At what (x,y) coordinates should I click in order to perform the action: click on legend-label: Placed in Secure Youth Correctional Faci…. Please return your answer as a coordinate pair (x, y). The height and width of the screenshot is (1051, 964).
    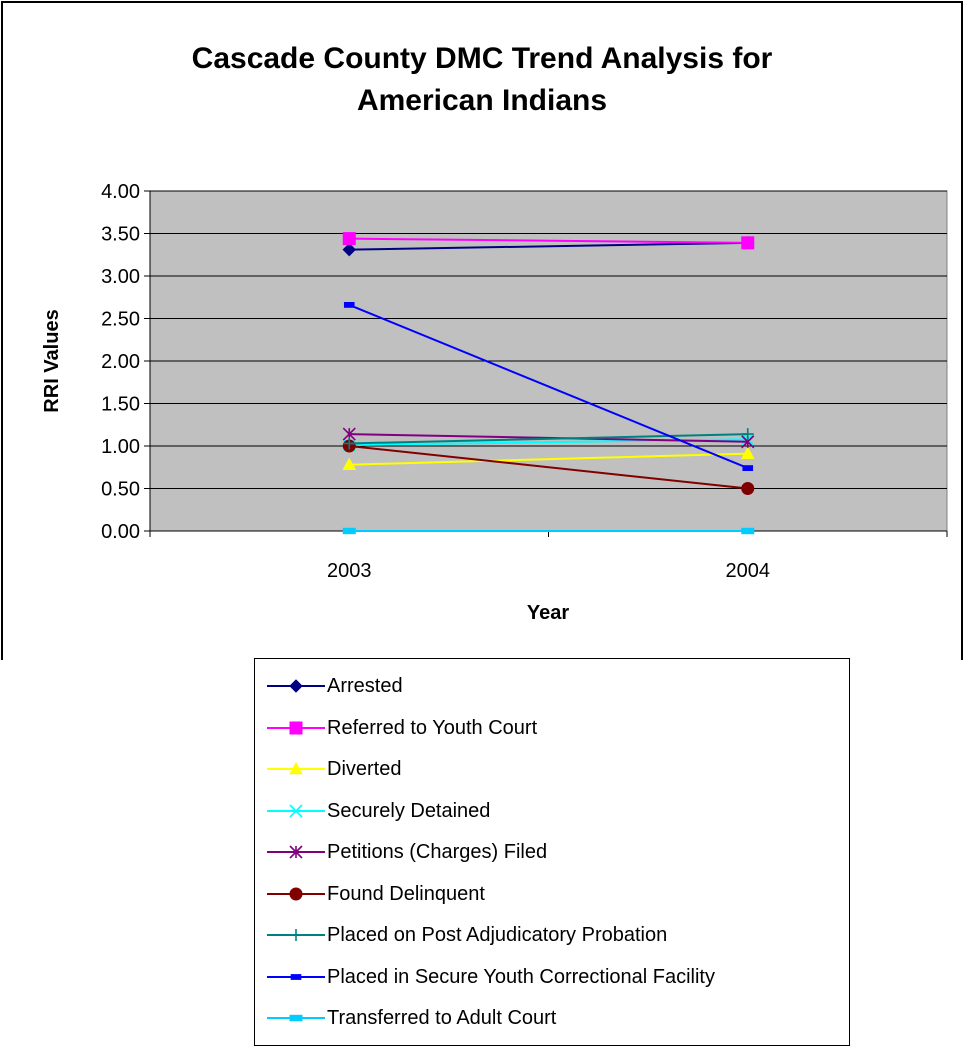
    Looking at the image, I should click on (521, 976).